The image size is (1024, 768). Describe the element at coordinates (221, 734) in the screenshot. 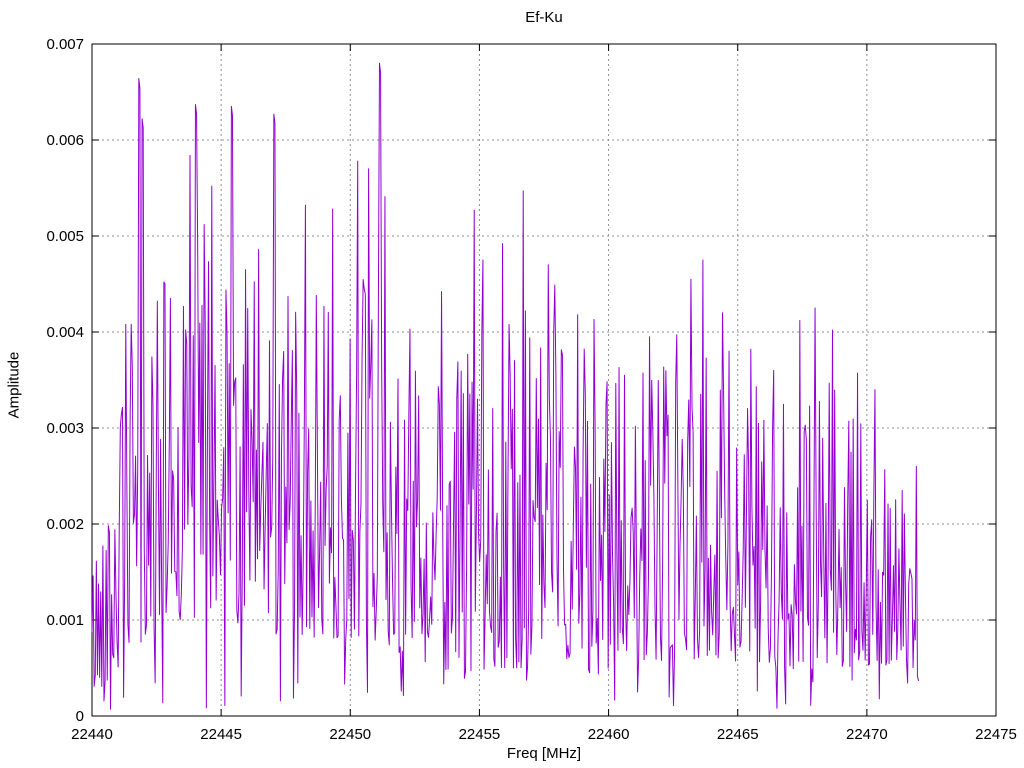

I see `x-tick-label: 22445` at that location.